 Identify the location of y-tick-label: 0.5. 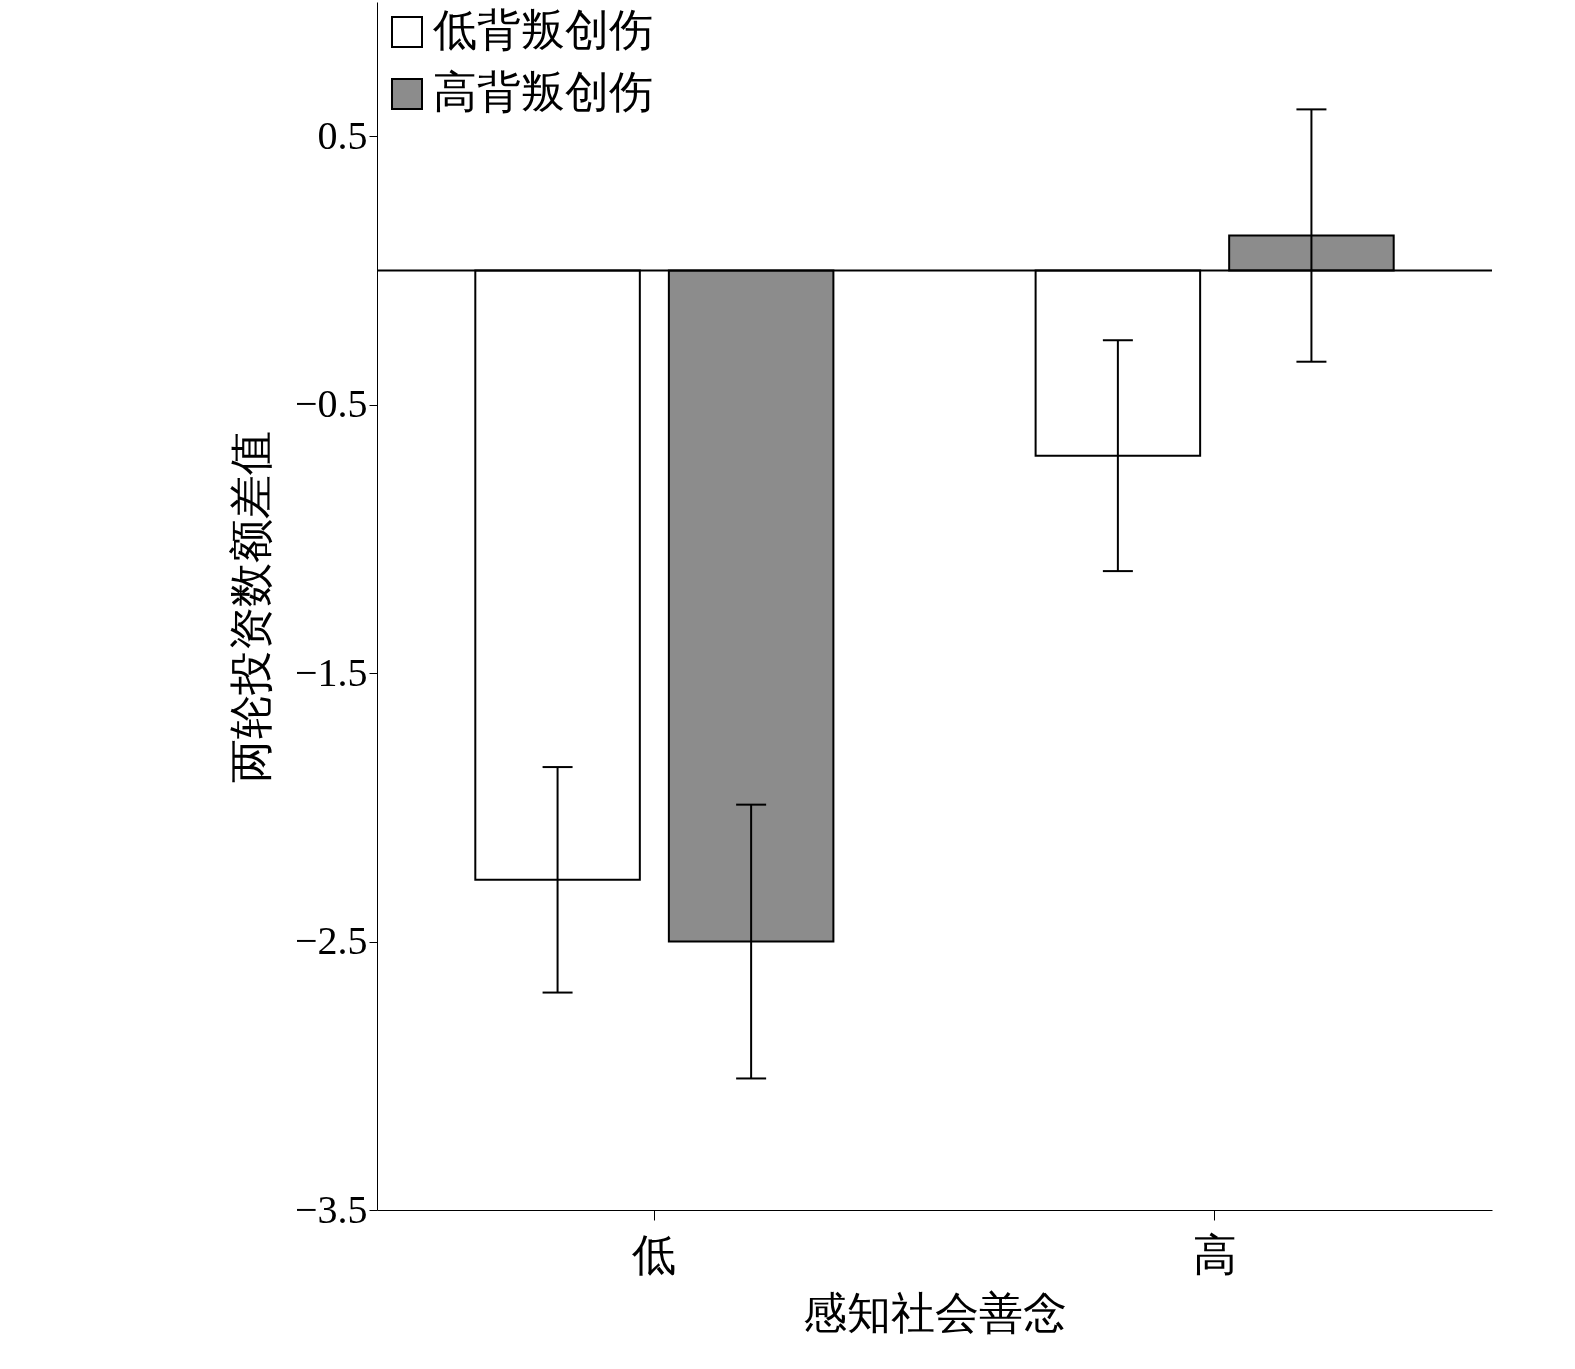
(342, 135).